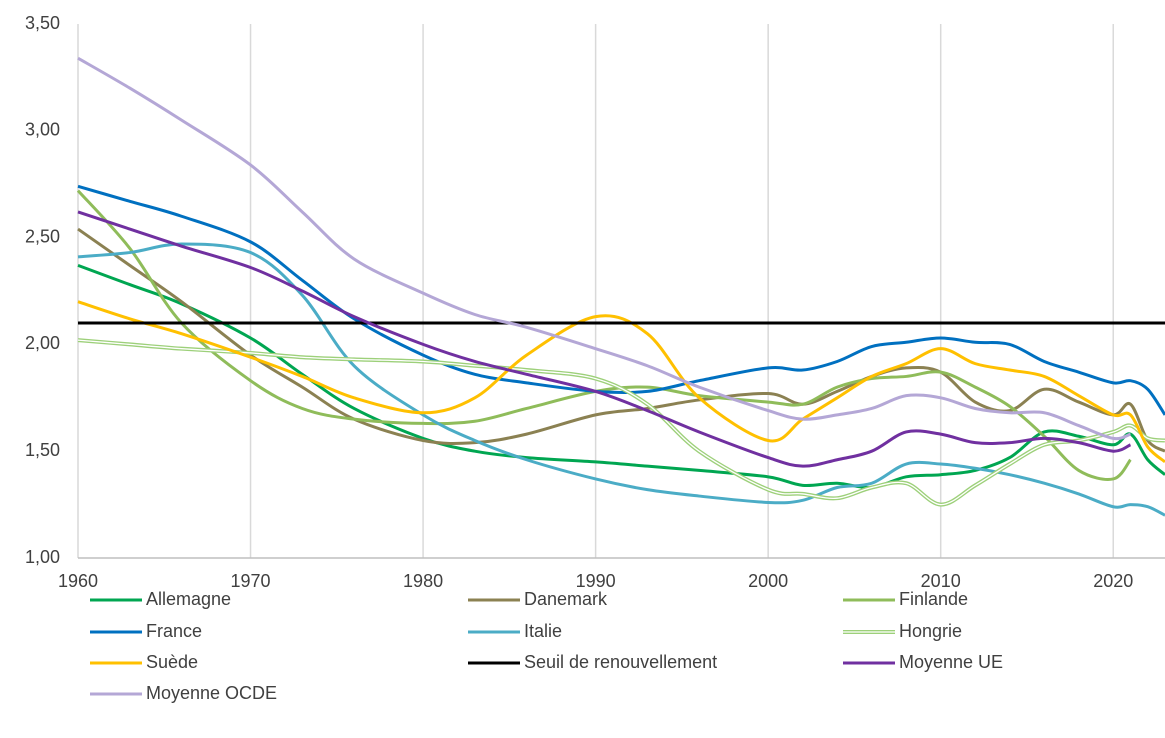 This screenshot has width=1165, height=738. What do you see at coordinates (78, 581) in the screenshot?
I see `x-tick-label: 1960` at bounding box center [78, 581].